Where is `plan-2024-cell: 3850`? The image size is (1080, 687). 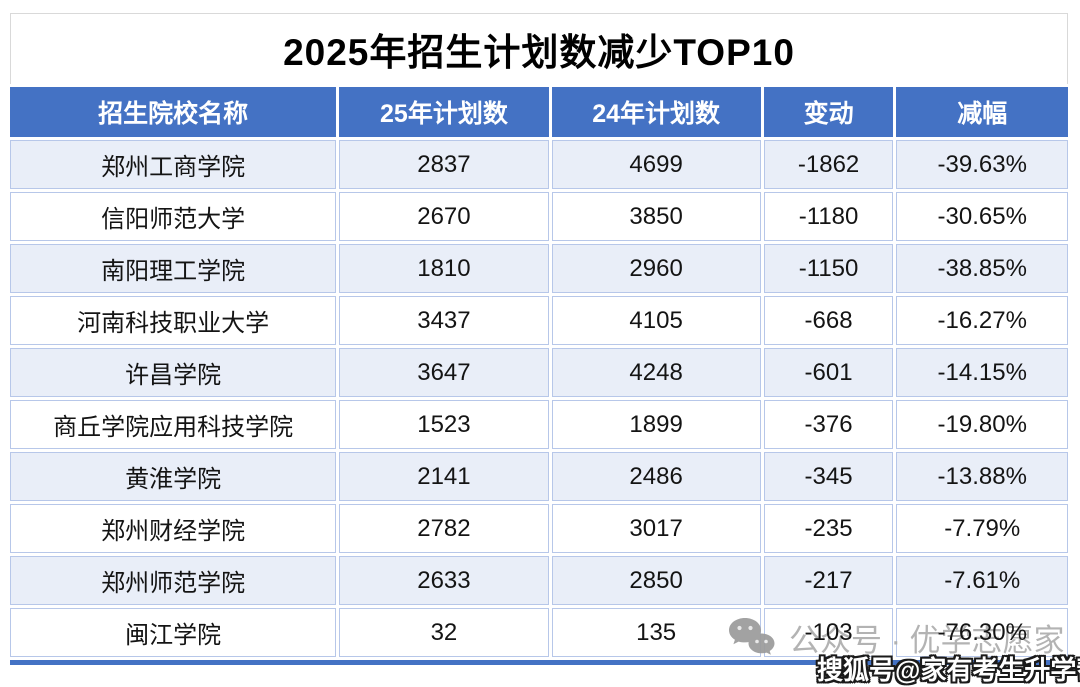 plan-2024-cell: 3850 is located at coordinates (656, 216).